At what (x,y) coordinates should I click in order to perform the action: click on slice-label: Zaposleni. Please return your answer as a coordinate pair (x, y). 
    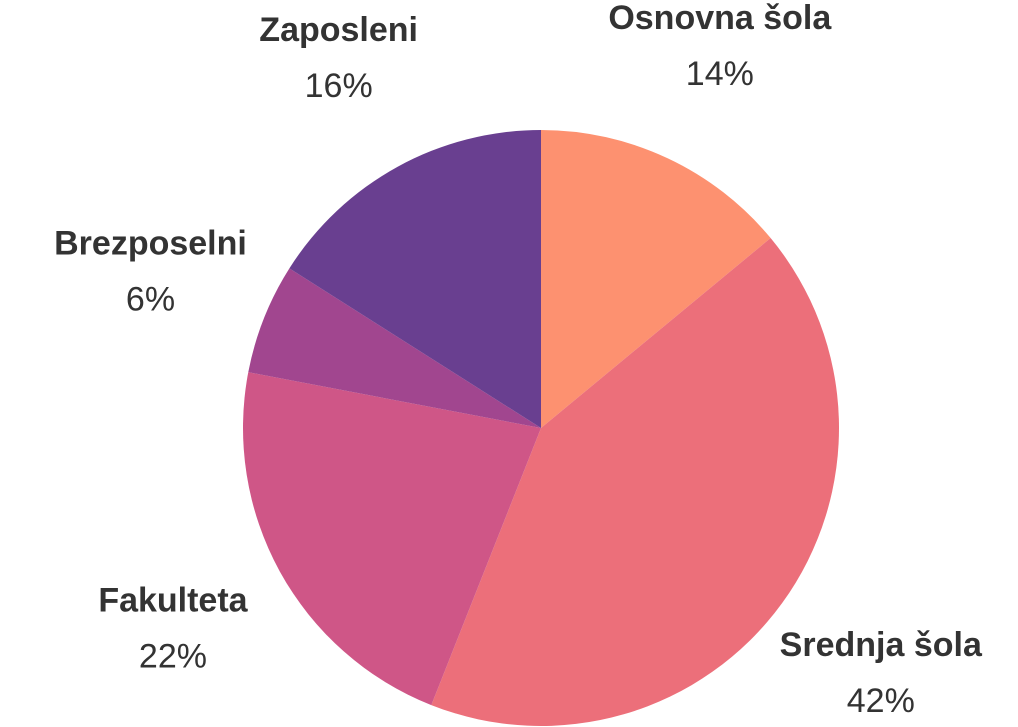
    Looking at the image, I should click on (338, 30).